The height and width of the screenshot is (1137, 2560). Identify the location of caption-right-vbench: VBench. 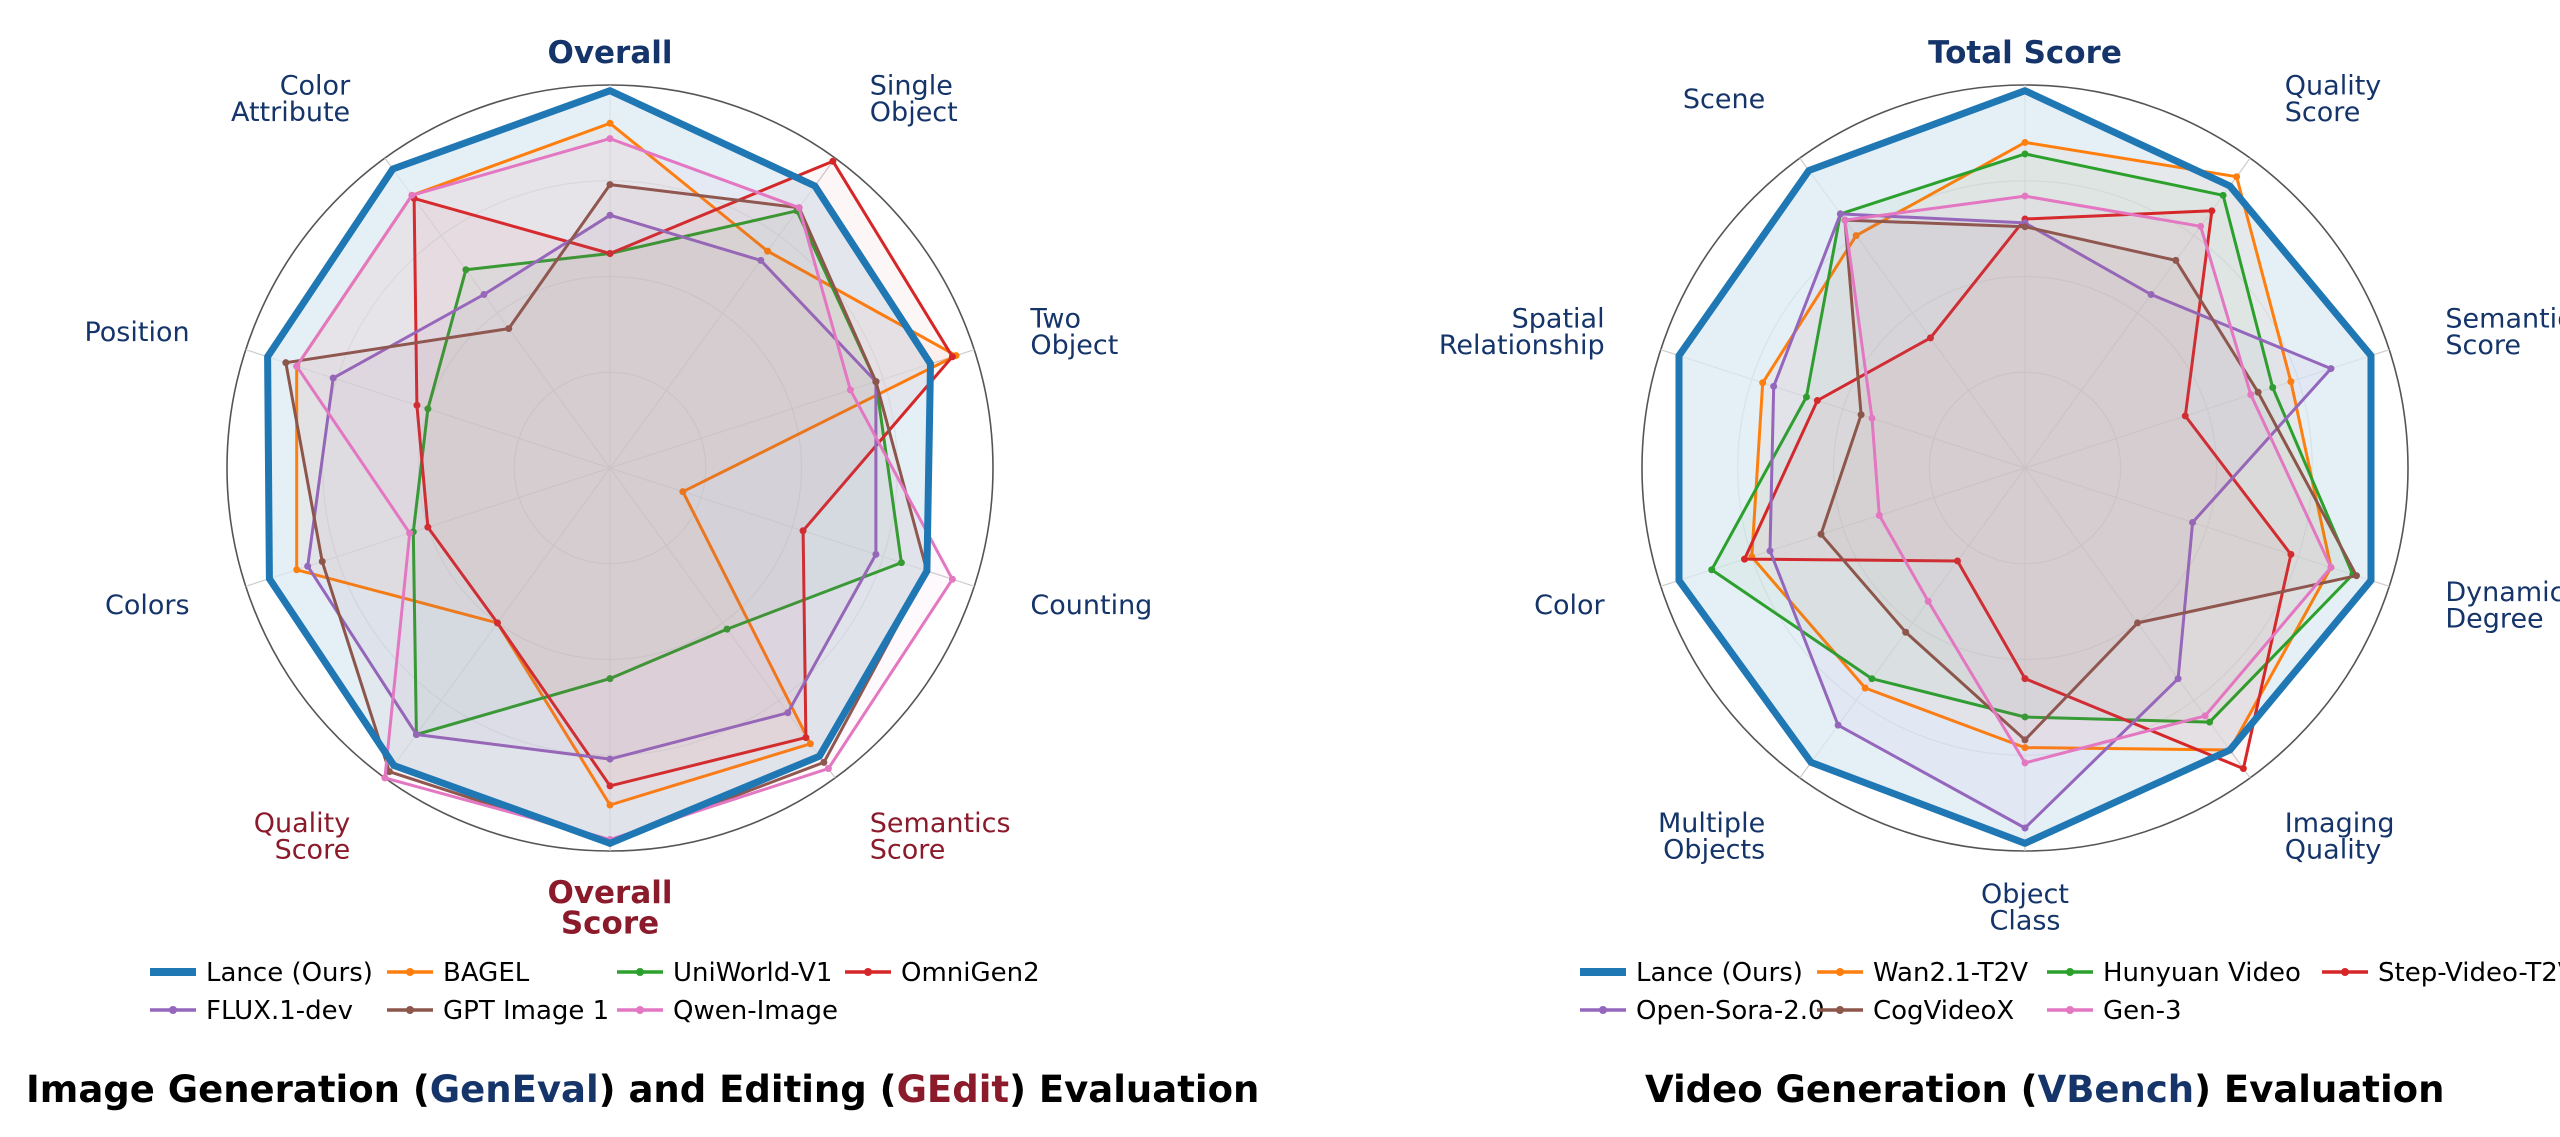
(2116, 1089).